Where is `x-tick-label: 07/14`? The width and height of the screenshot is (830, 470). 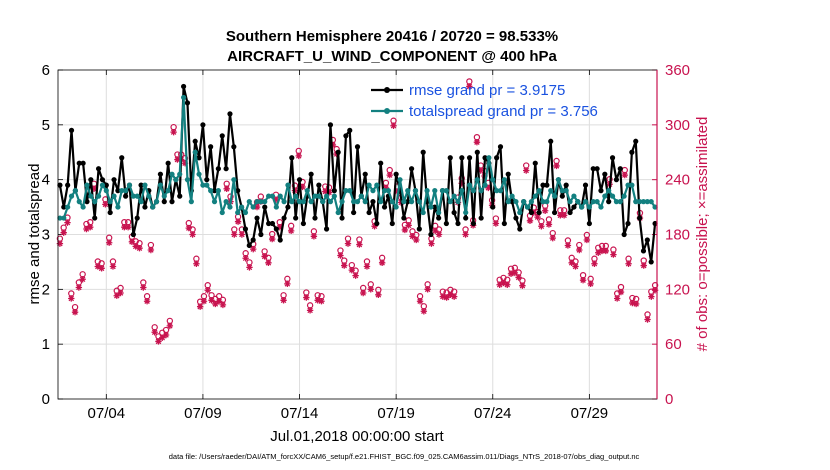 x-tick-label: 07/14 is located at coordinates (300, 413).